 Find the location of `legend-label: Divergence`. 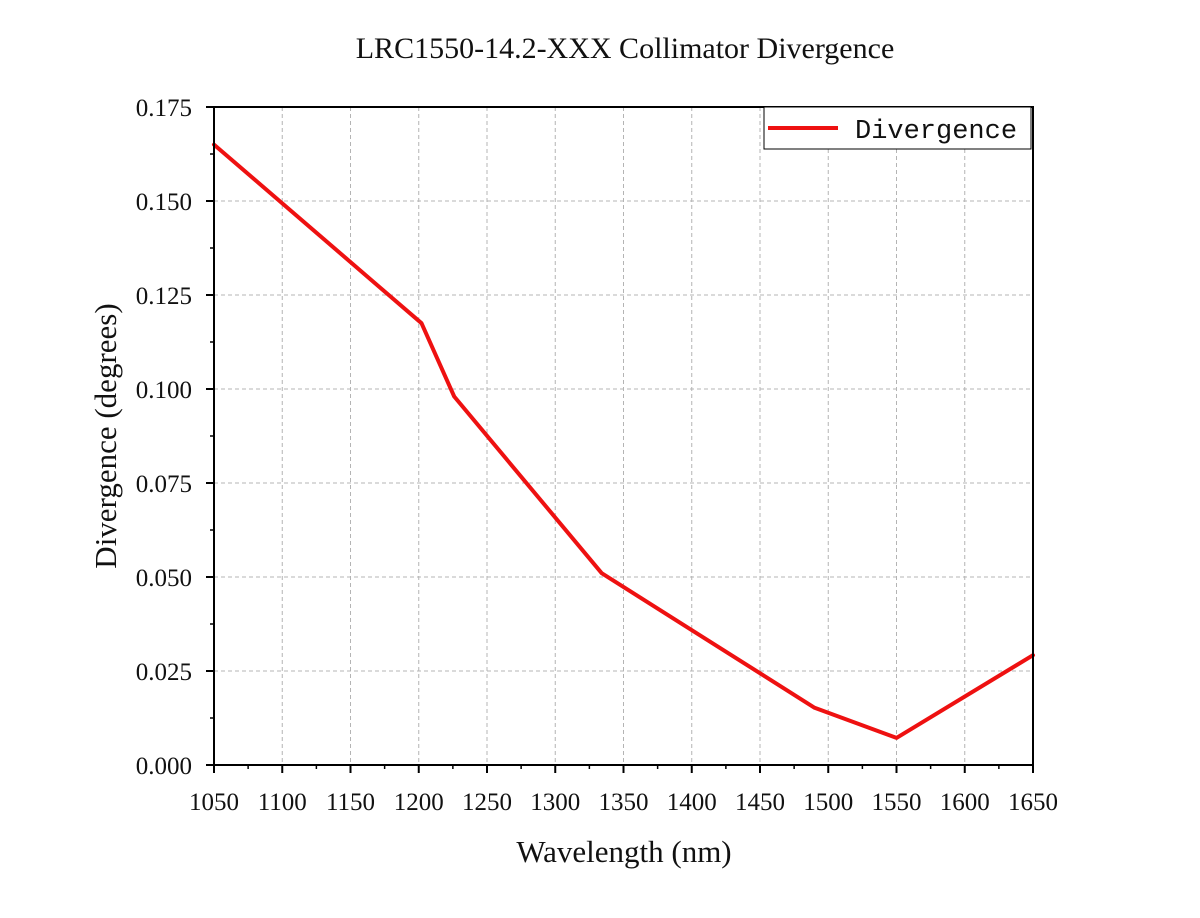

legend-label: Divergence is located at coordinates (936, 132).